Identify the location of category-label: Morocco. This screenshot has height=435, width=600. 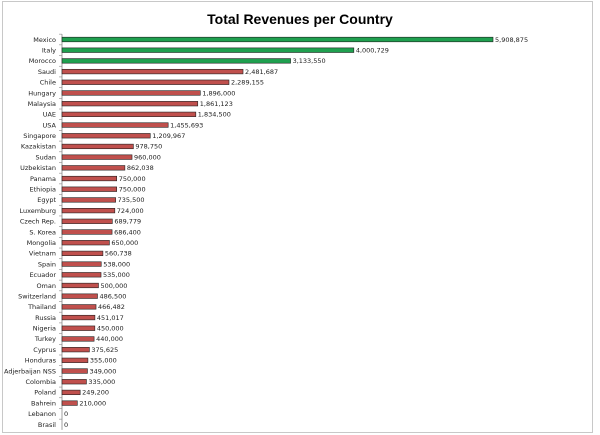
(42, 61).